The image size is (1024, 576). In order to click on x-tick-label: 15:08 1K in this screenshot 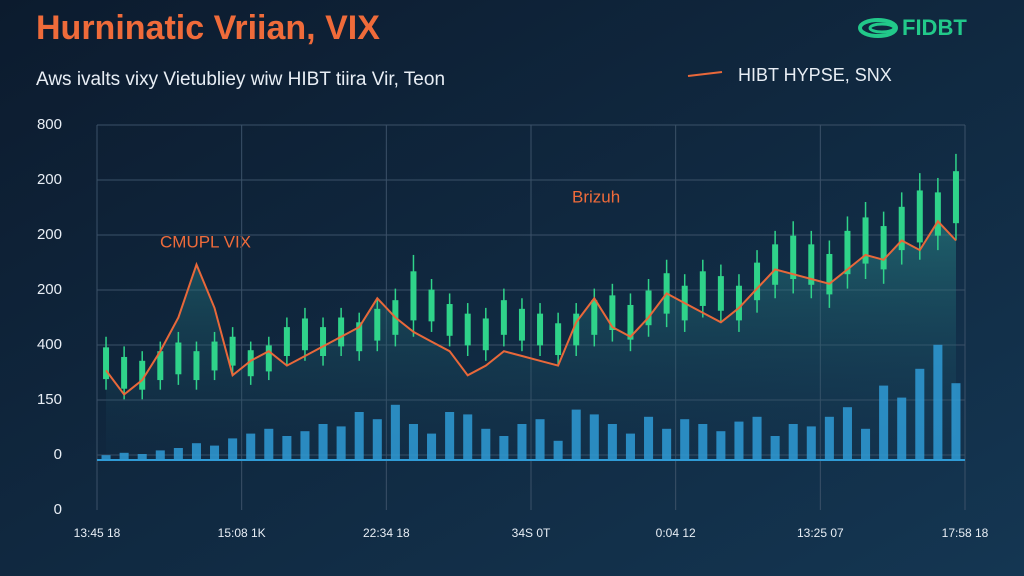, I will do `click(242, 533)`.